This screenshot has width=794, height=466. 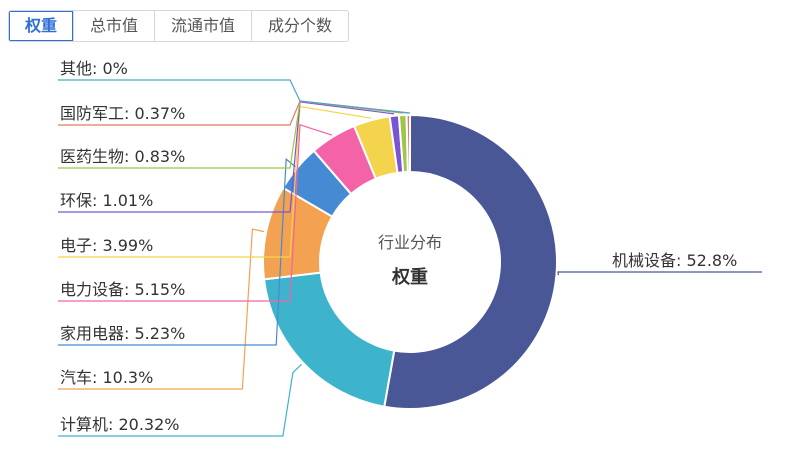 I want to click on slice-label-9: 其他: 0%, so click(x=94, y=68).